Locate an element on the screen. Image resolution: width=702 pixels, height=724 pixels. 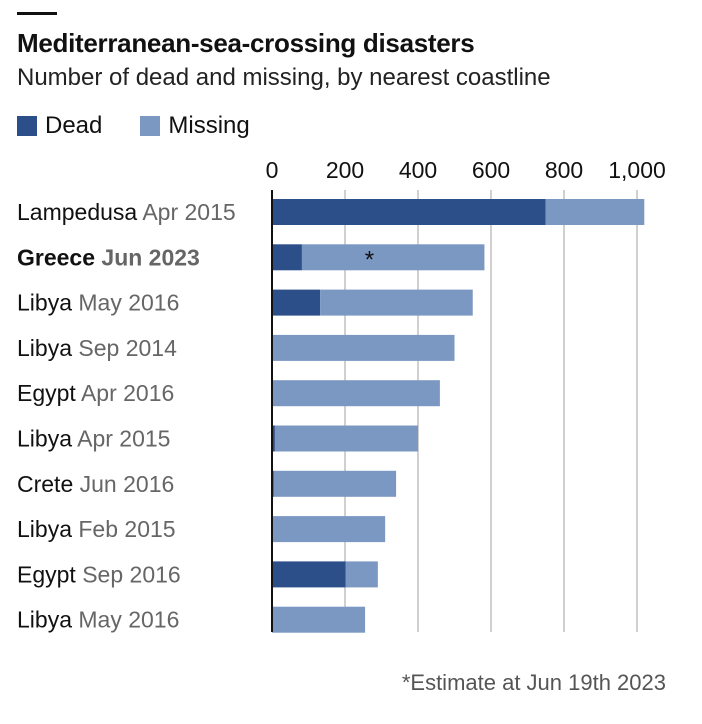
legend: Dead Missing is located at coordinates (152, 126).